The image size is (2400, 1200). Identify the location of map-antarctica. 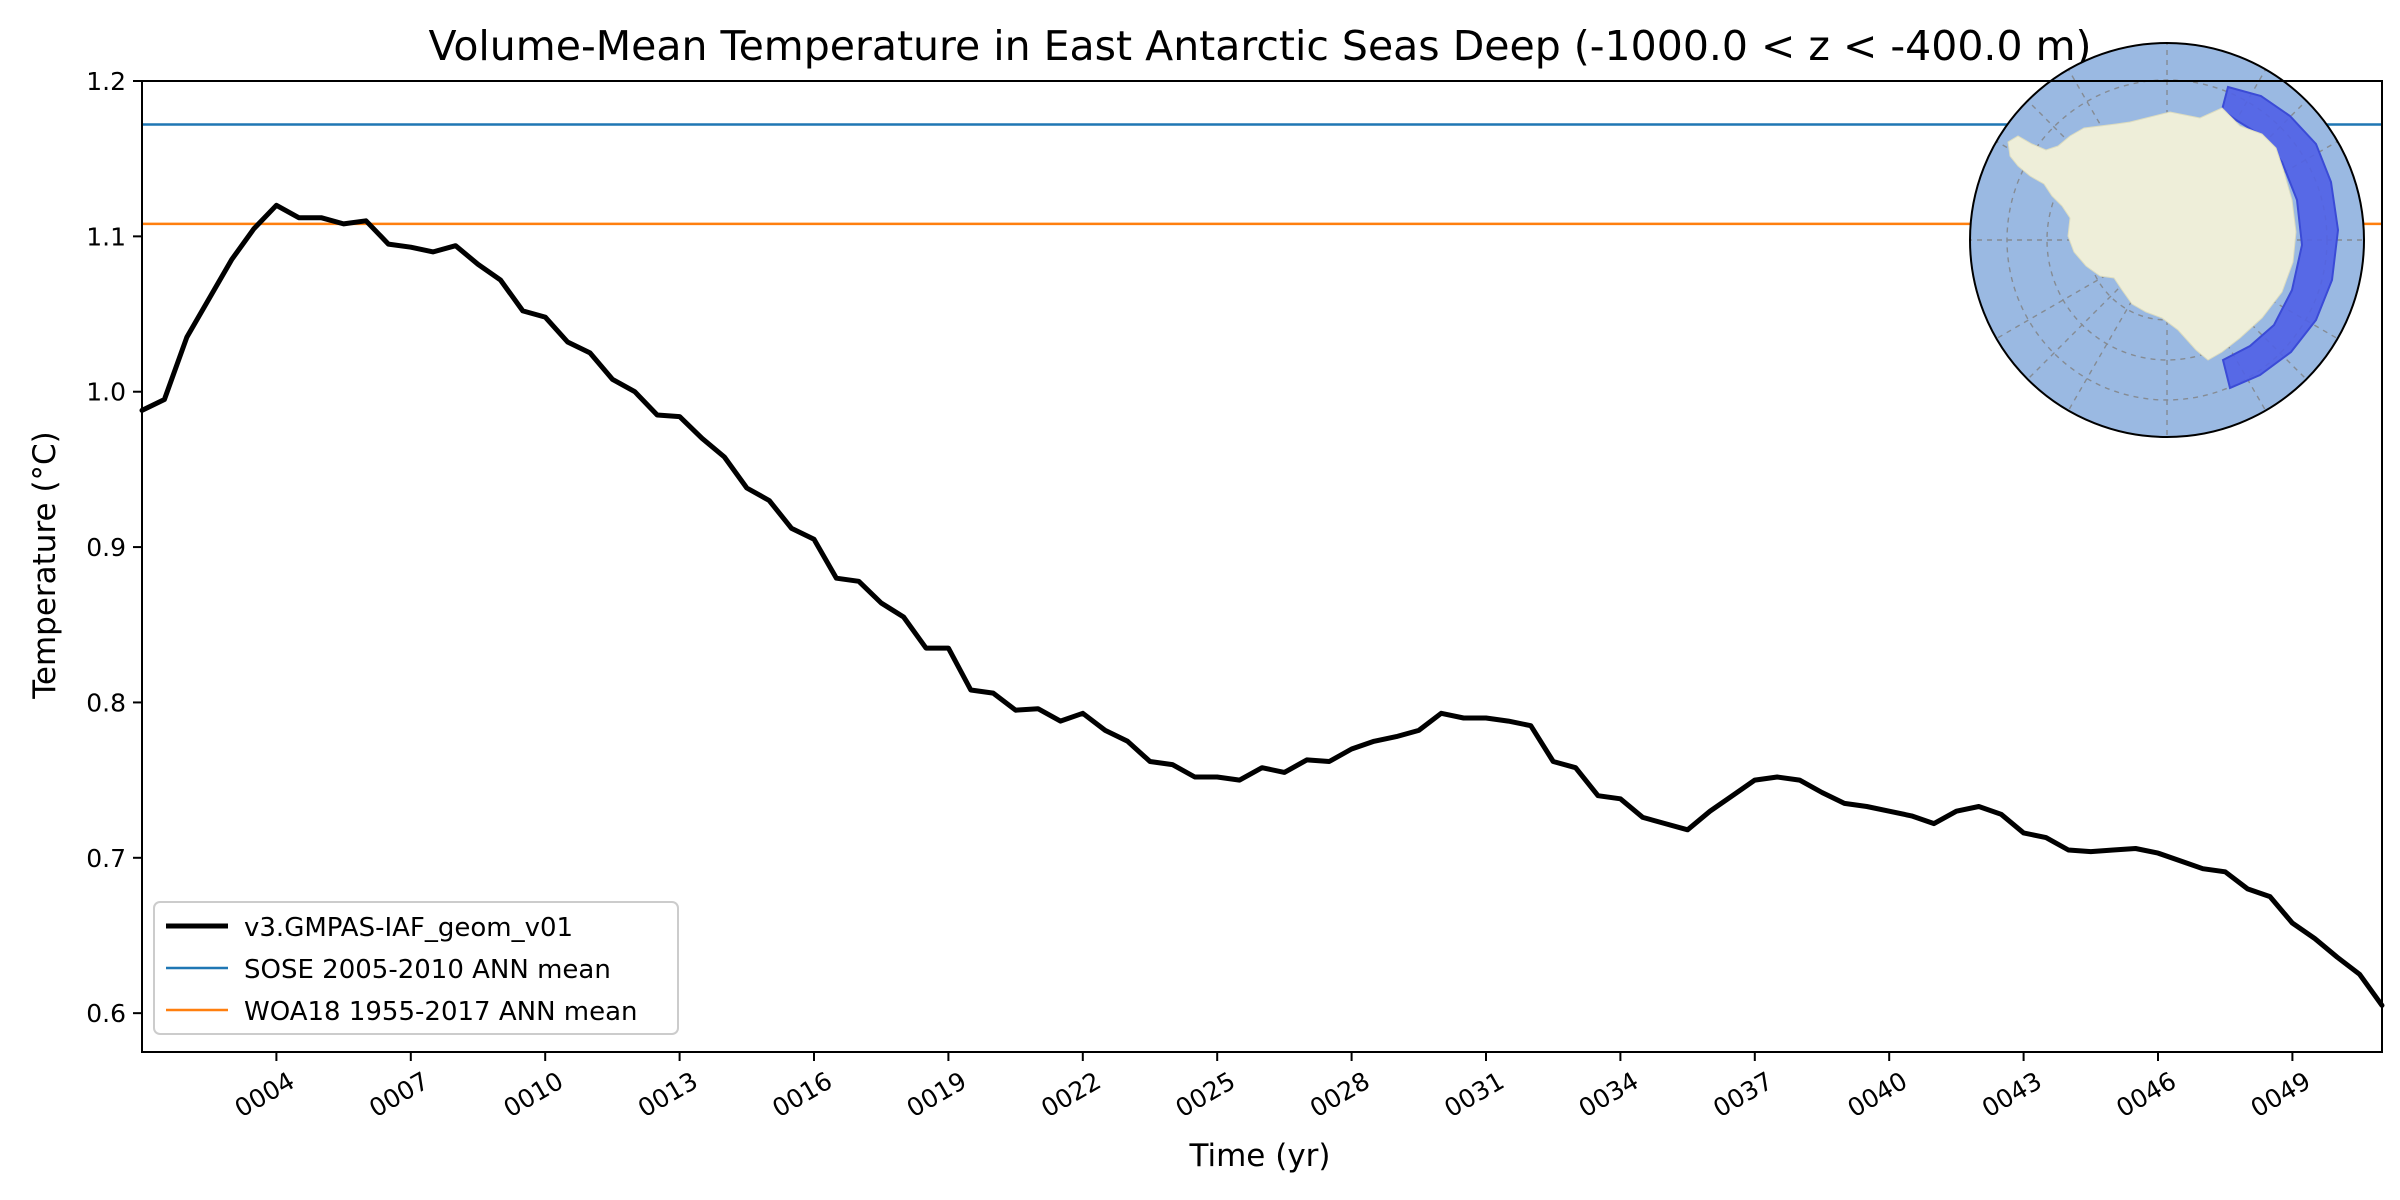
(2152, 234).